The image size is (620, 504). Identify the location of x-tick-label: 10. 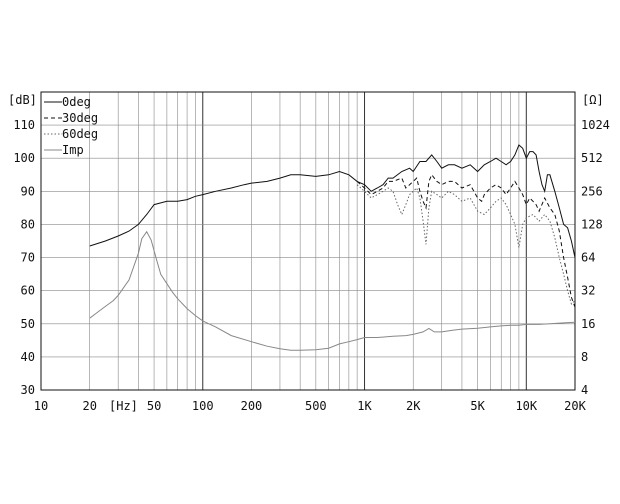
(41, 406).